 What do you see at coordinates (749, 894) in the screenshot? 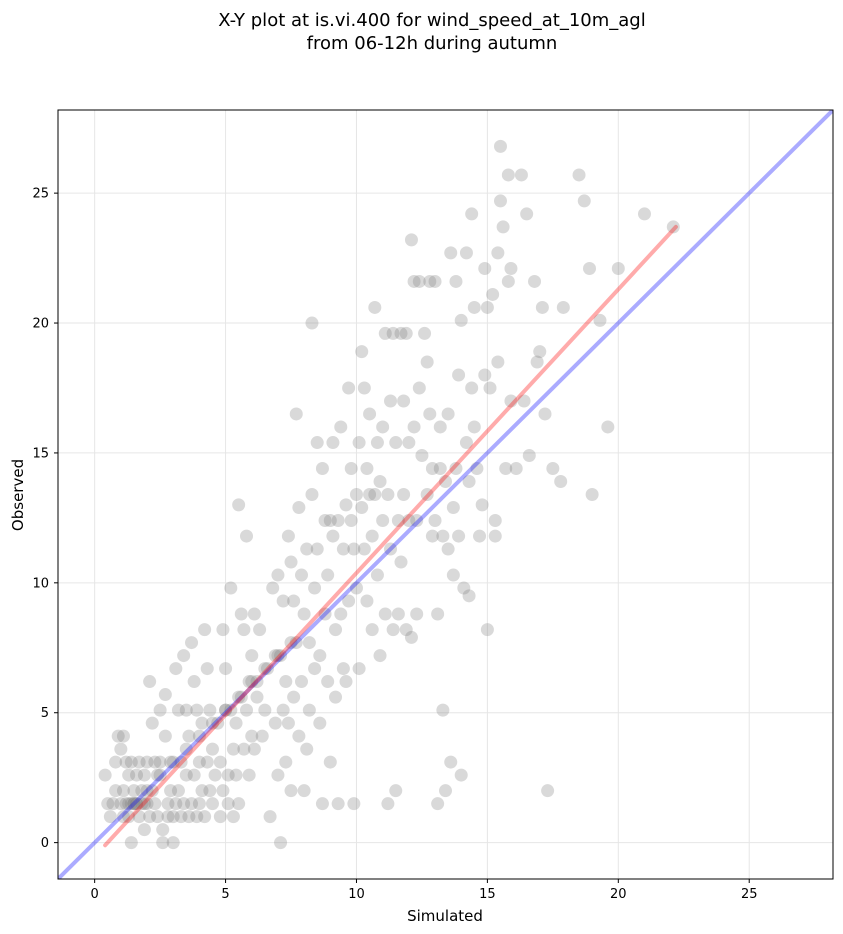
I see `x-tick-label: 25` at bounding box center [749, 894].